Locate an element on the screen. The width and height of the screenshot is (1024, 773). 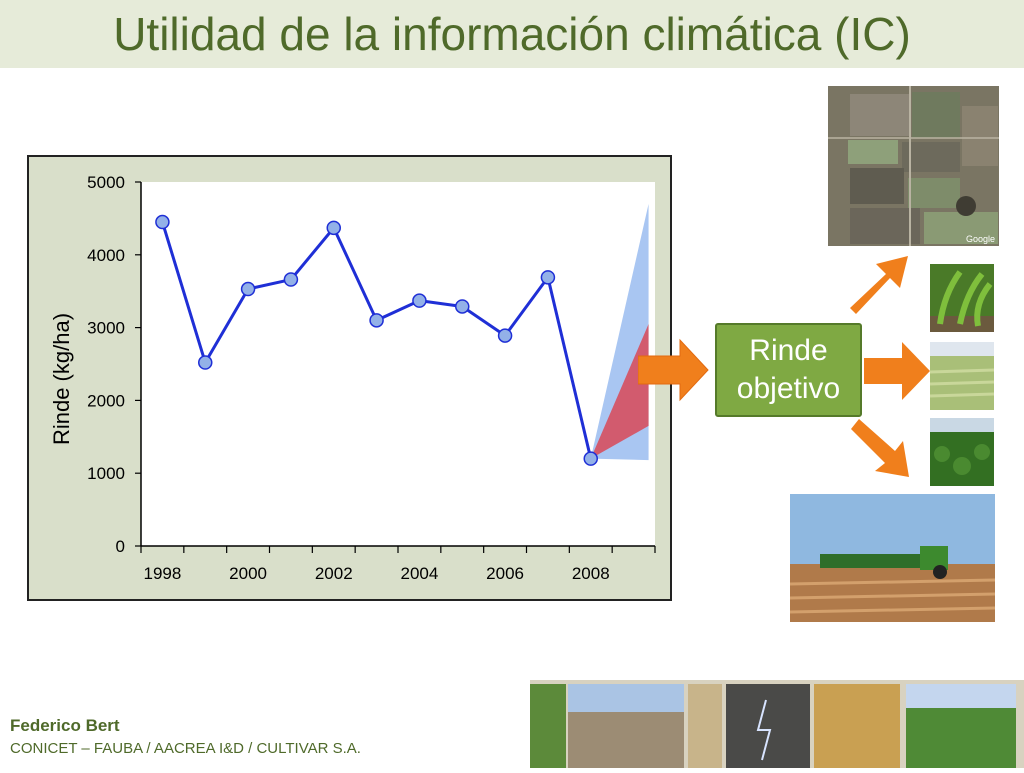
soybean-crop-photo is located at coordinates (962, 452).